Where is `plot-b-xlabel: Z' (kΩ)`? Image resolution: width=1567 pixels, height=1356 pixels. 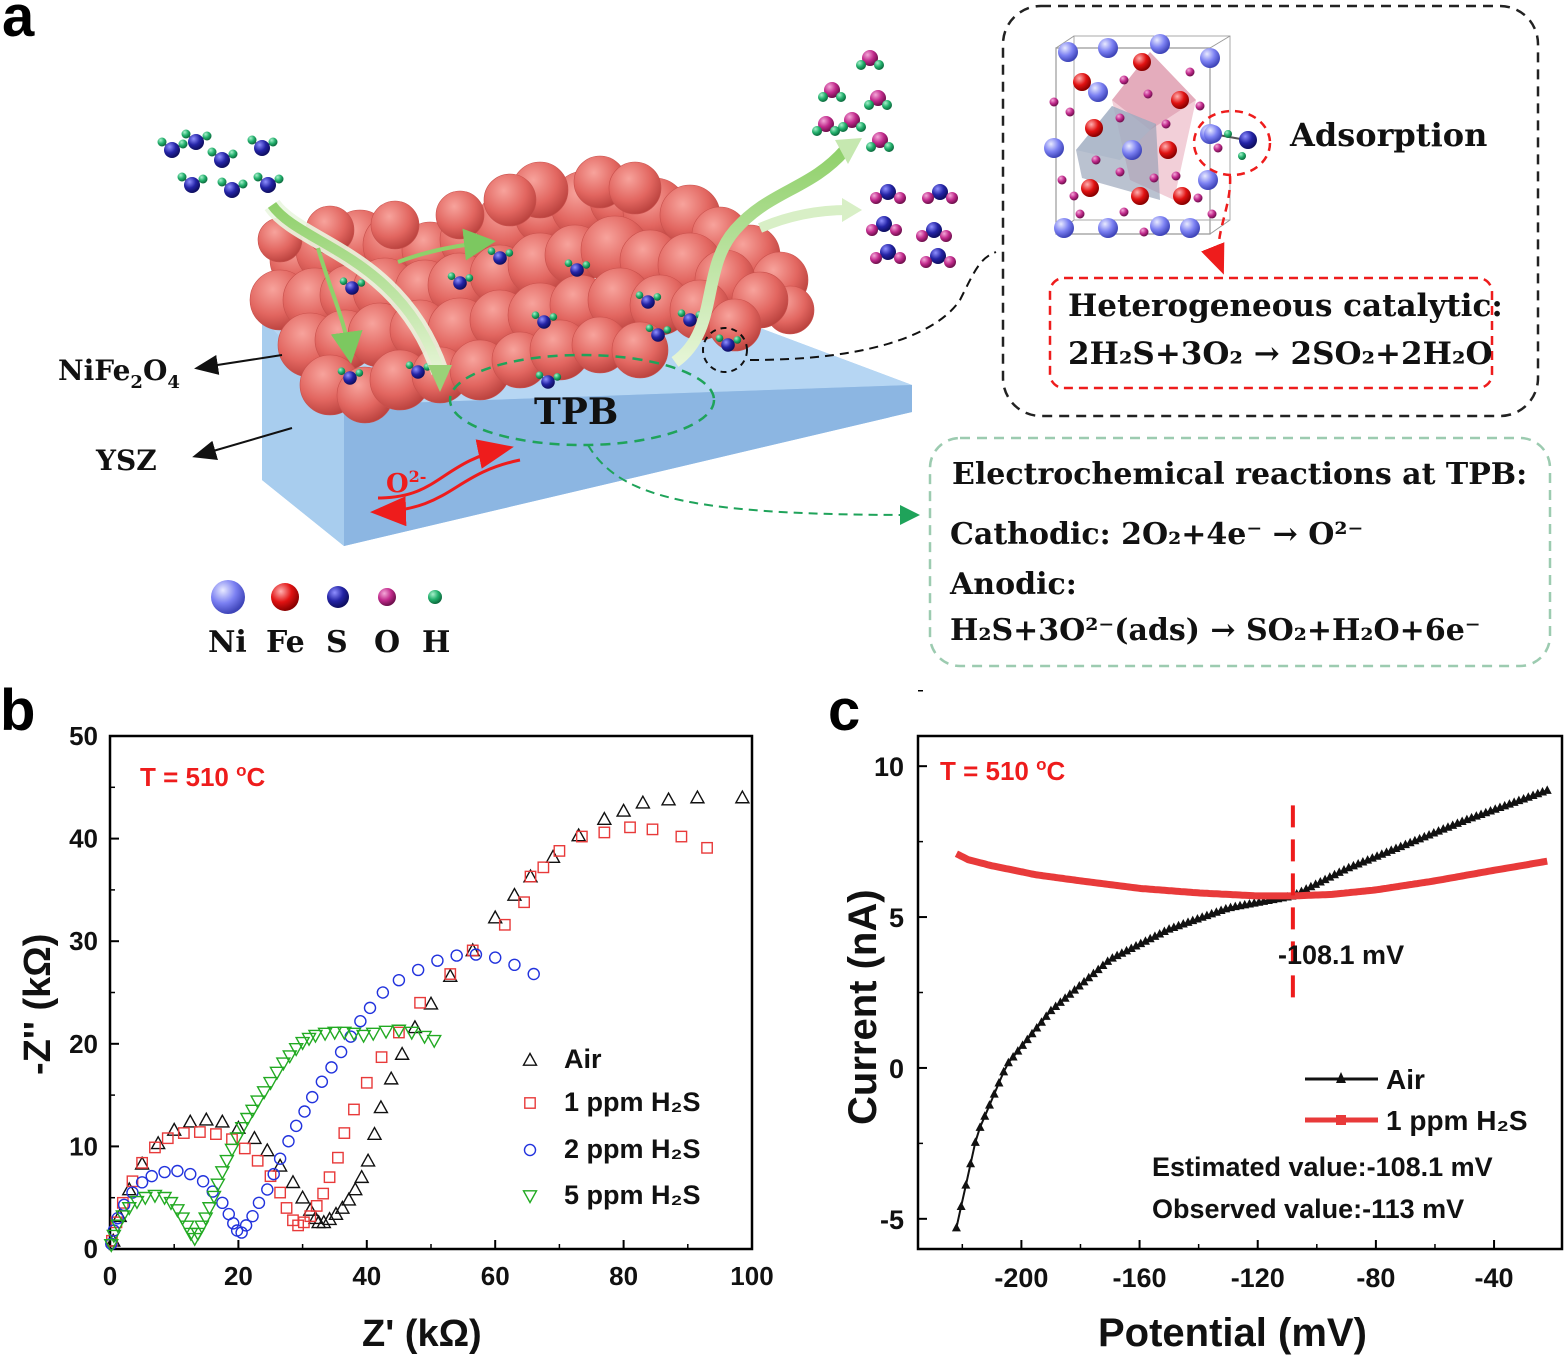 plot-b-xlabel: Z' (kΩ) is located at coordinates (422, 1334).